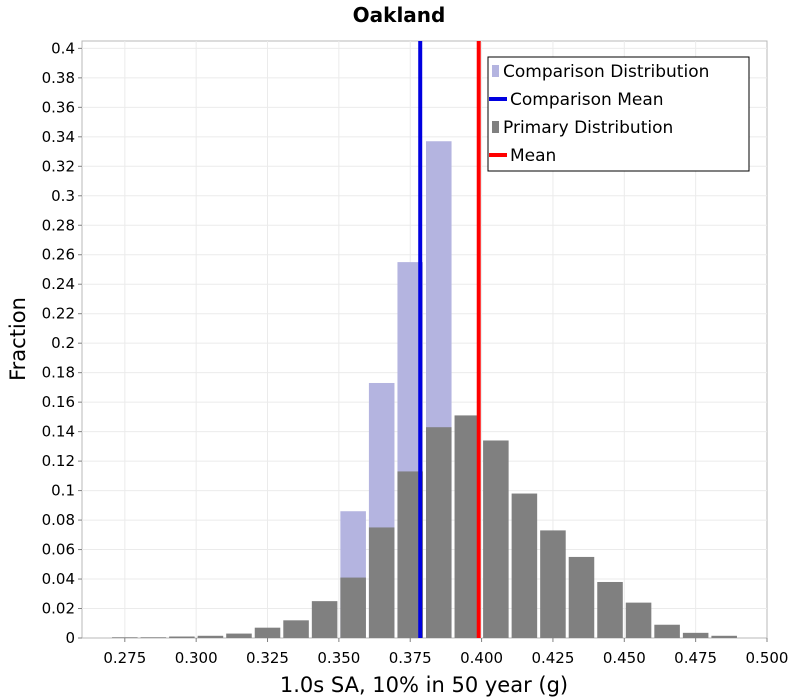  Describe the element at coordinates (533, 156) in the screenshot. I see `legend-label: Mean` at that location.